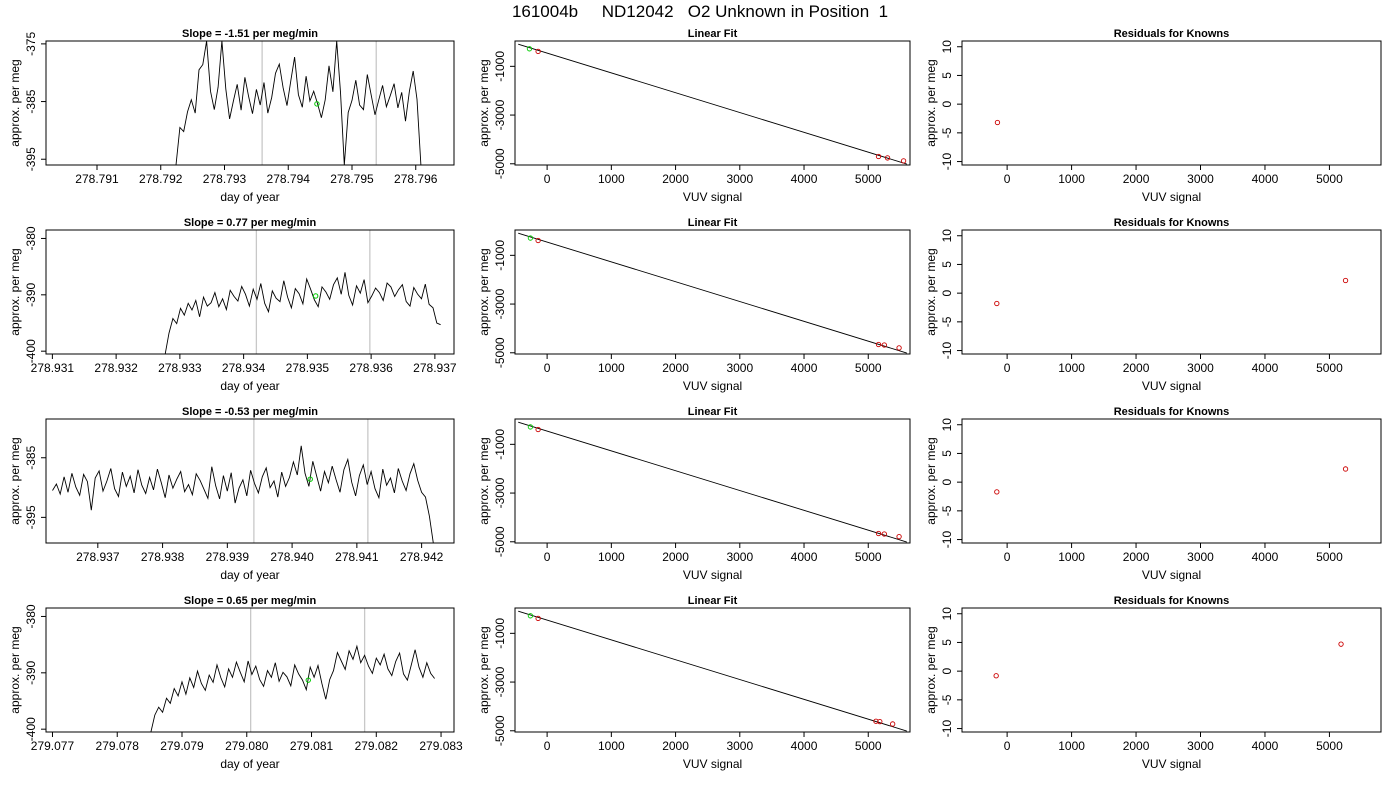 The image size is (1400, 800). I want to click on residuals-r3-xtick-label: 5000, so click(1329, 557).